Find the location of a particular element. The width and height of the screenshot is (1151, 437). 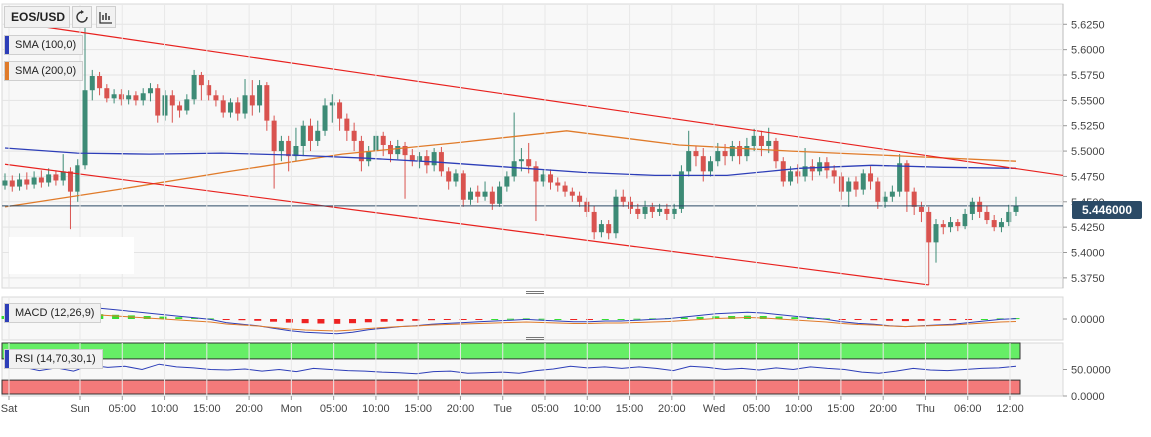

last-price-text: 5.446000 is located at coordinates (1107, 210).